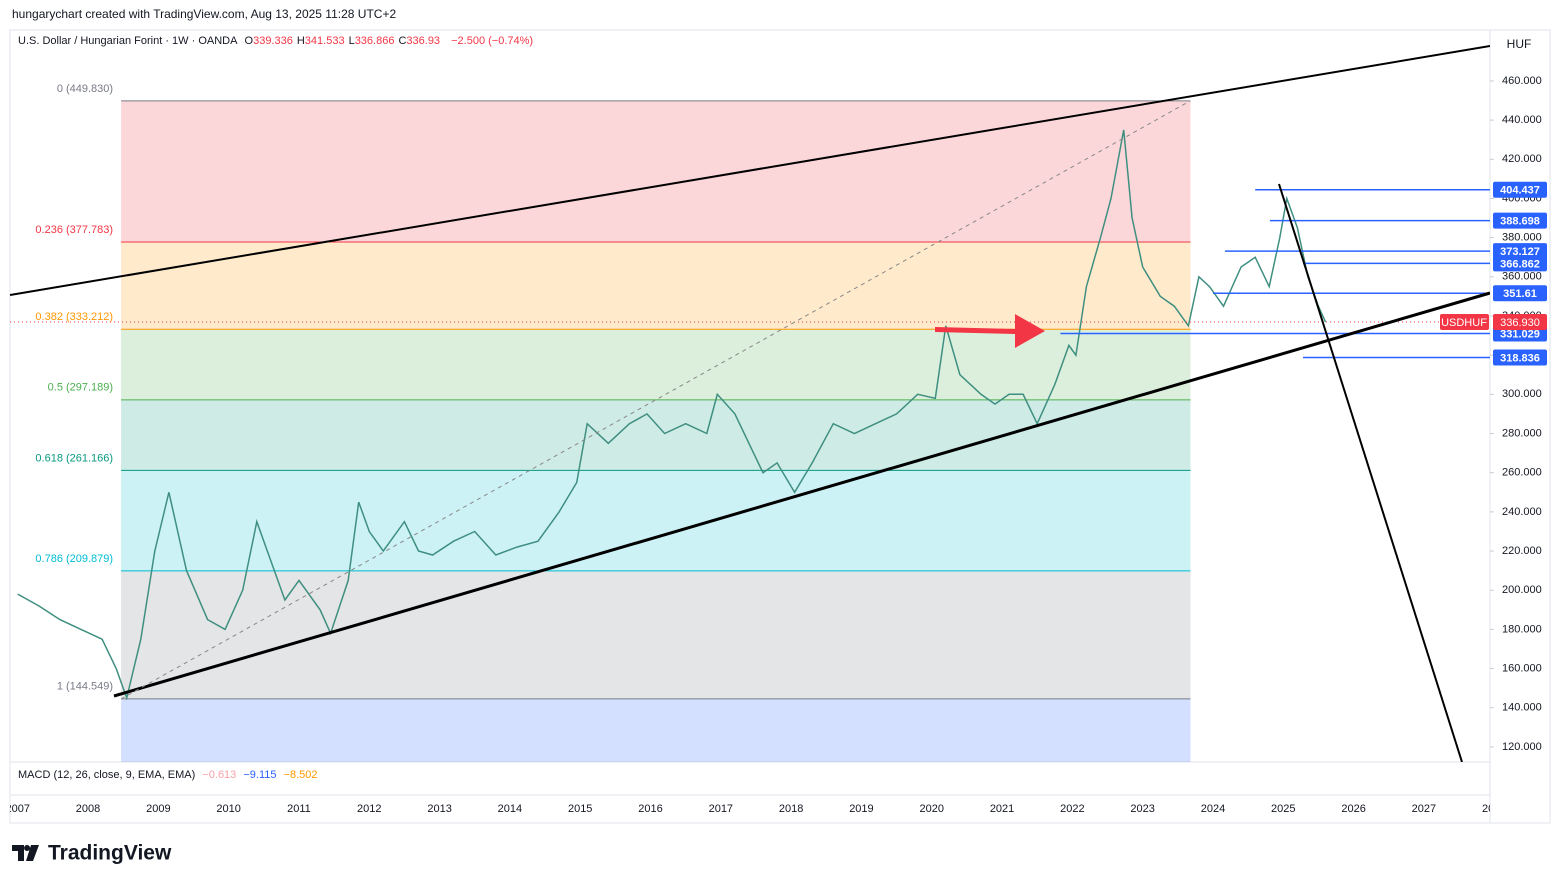 This screenshot has height=883, width=1563. I want to click on y-tick-label: 200.000, so click(1522, 590).